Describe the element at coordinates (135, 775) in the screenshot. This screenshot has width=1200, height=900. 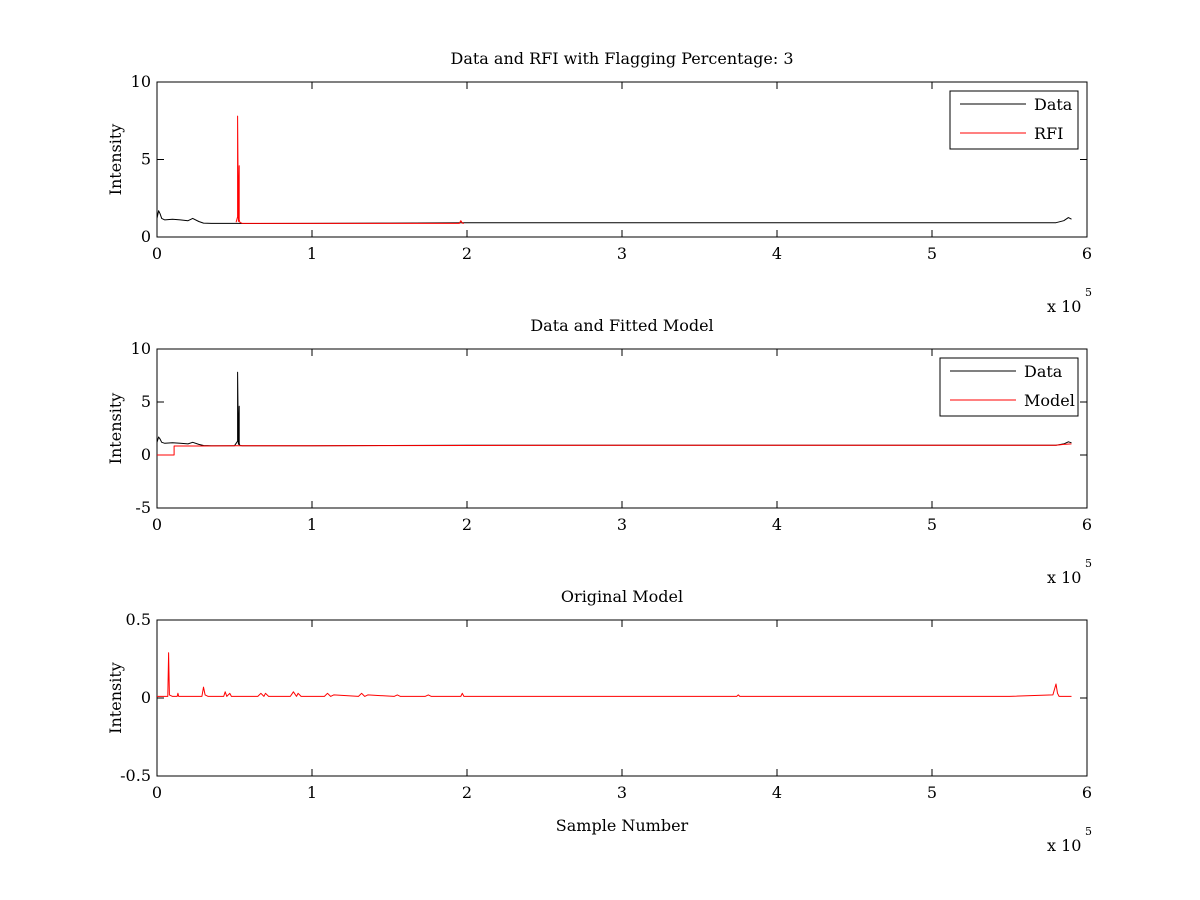
I see `y-tick-label: -0.5` at that location.